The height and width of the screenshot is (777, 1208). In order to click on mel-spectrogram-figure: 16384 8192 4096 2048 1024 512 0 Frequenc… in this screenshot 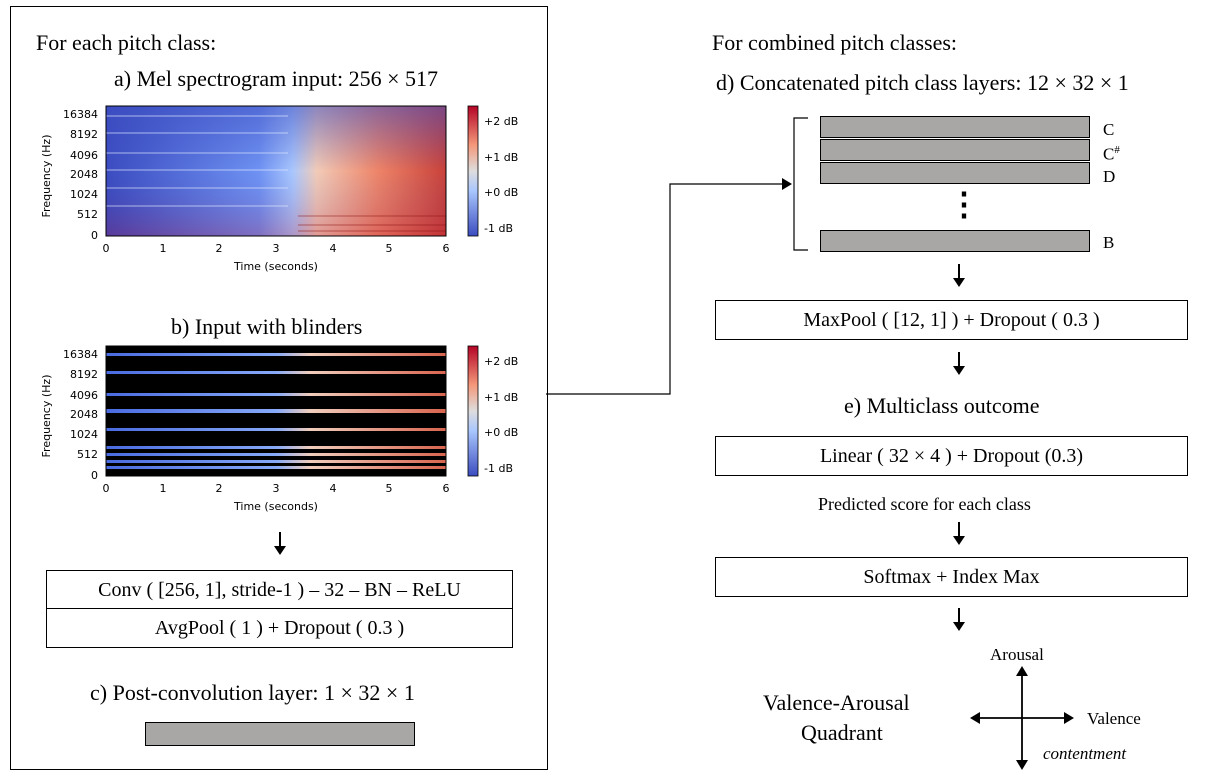, I will do `click(283, 193)`.